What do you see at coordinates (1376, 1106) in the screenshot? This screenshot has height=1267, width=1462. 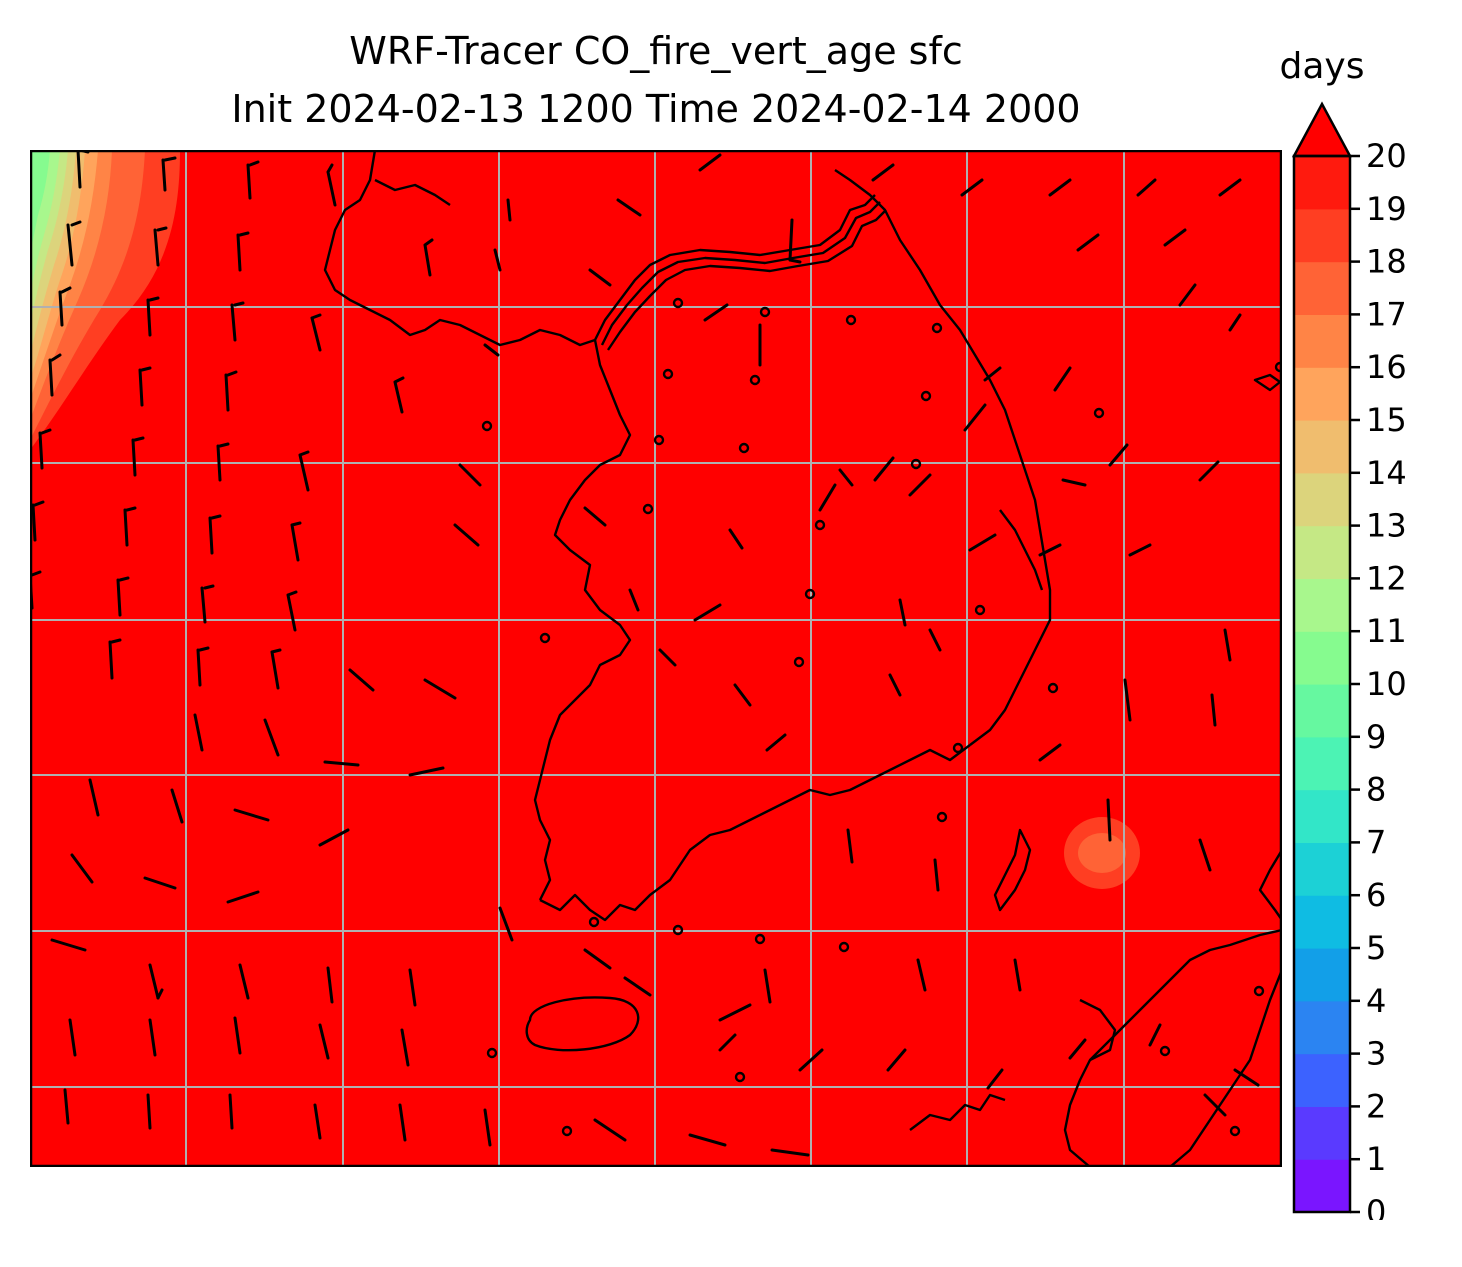 I see `colorbar-tick-label: 2` at bounding box center [1376, 1106].